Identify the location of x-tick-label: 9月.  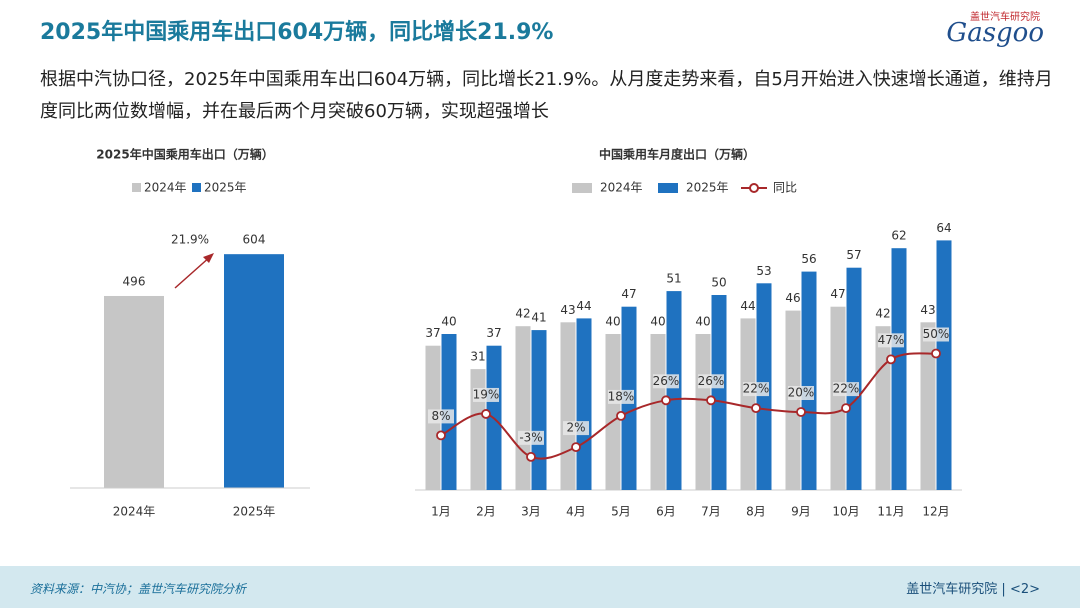
(801, 512).